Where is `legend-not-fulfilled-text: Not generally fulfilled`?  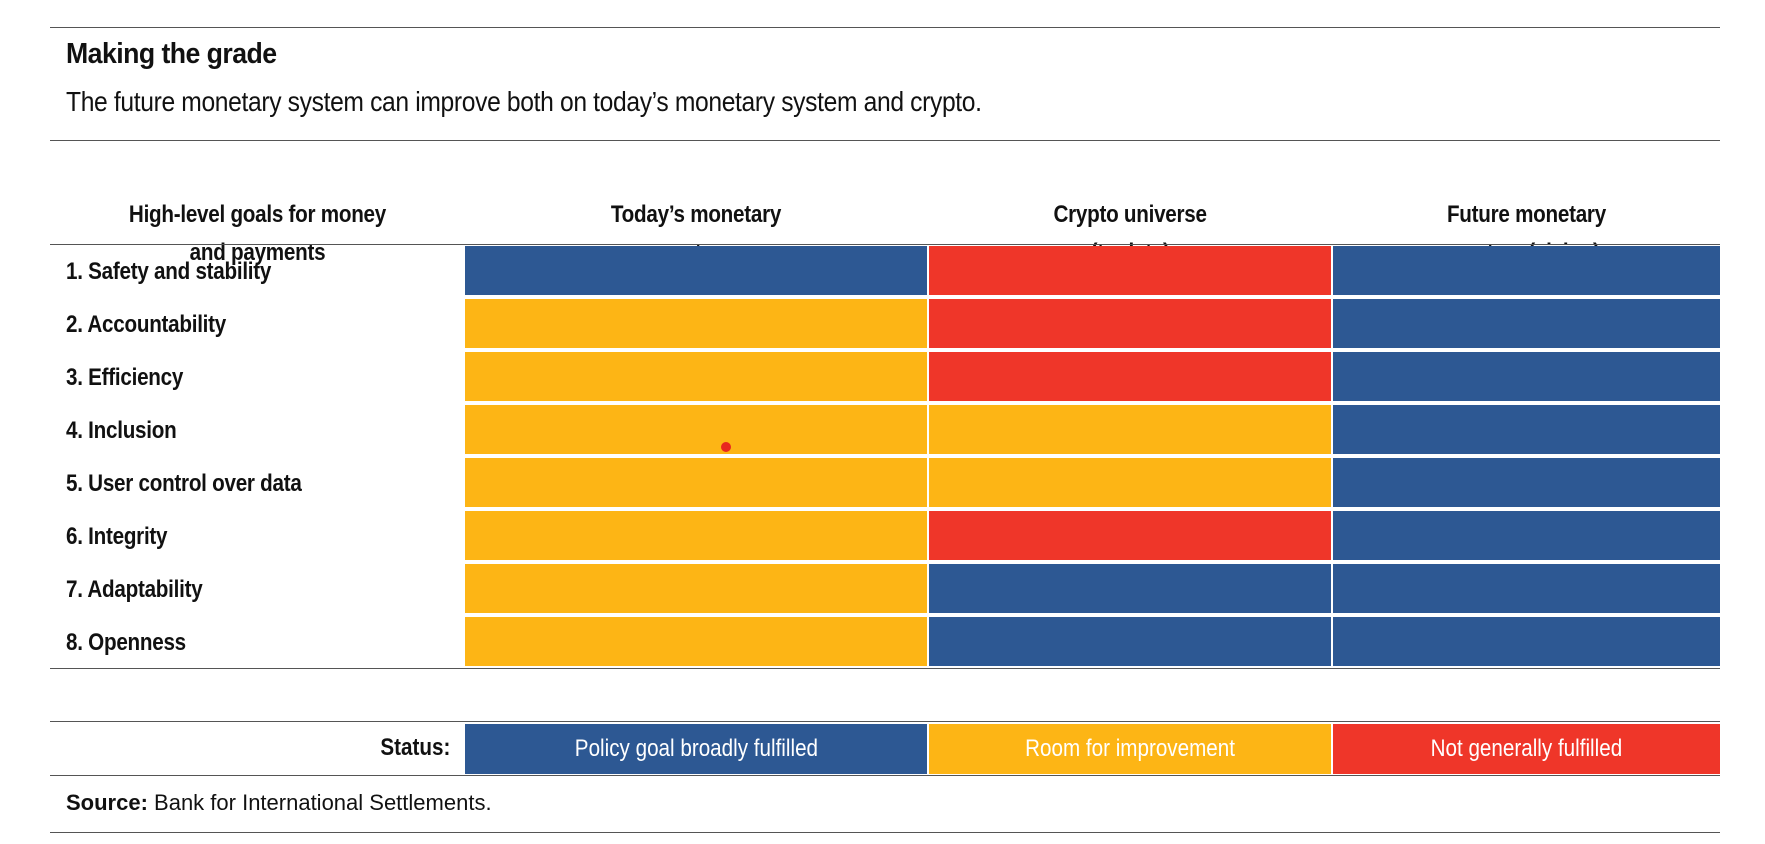 legend-not-fulfilled-text: Not generally fulfilled is located at coordinates (1526, 748).